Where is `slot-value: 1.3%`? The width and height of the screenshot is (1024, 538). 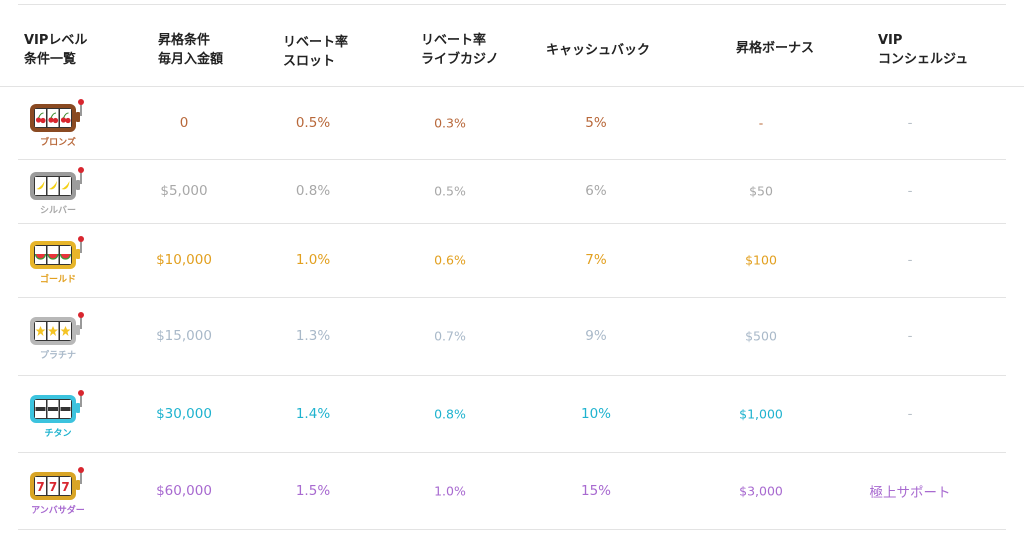 slot-value: 1.3% is located at coordinates (313, 336).